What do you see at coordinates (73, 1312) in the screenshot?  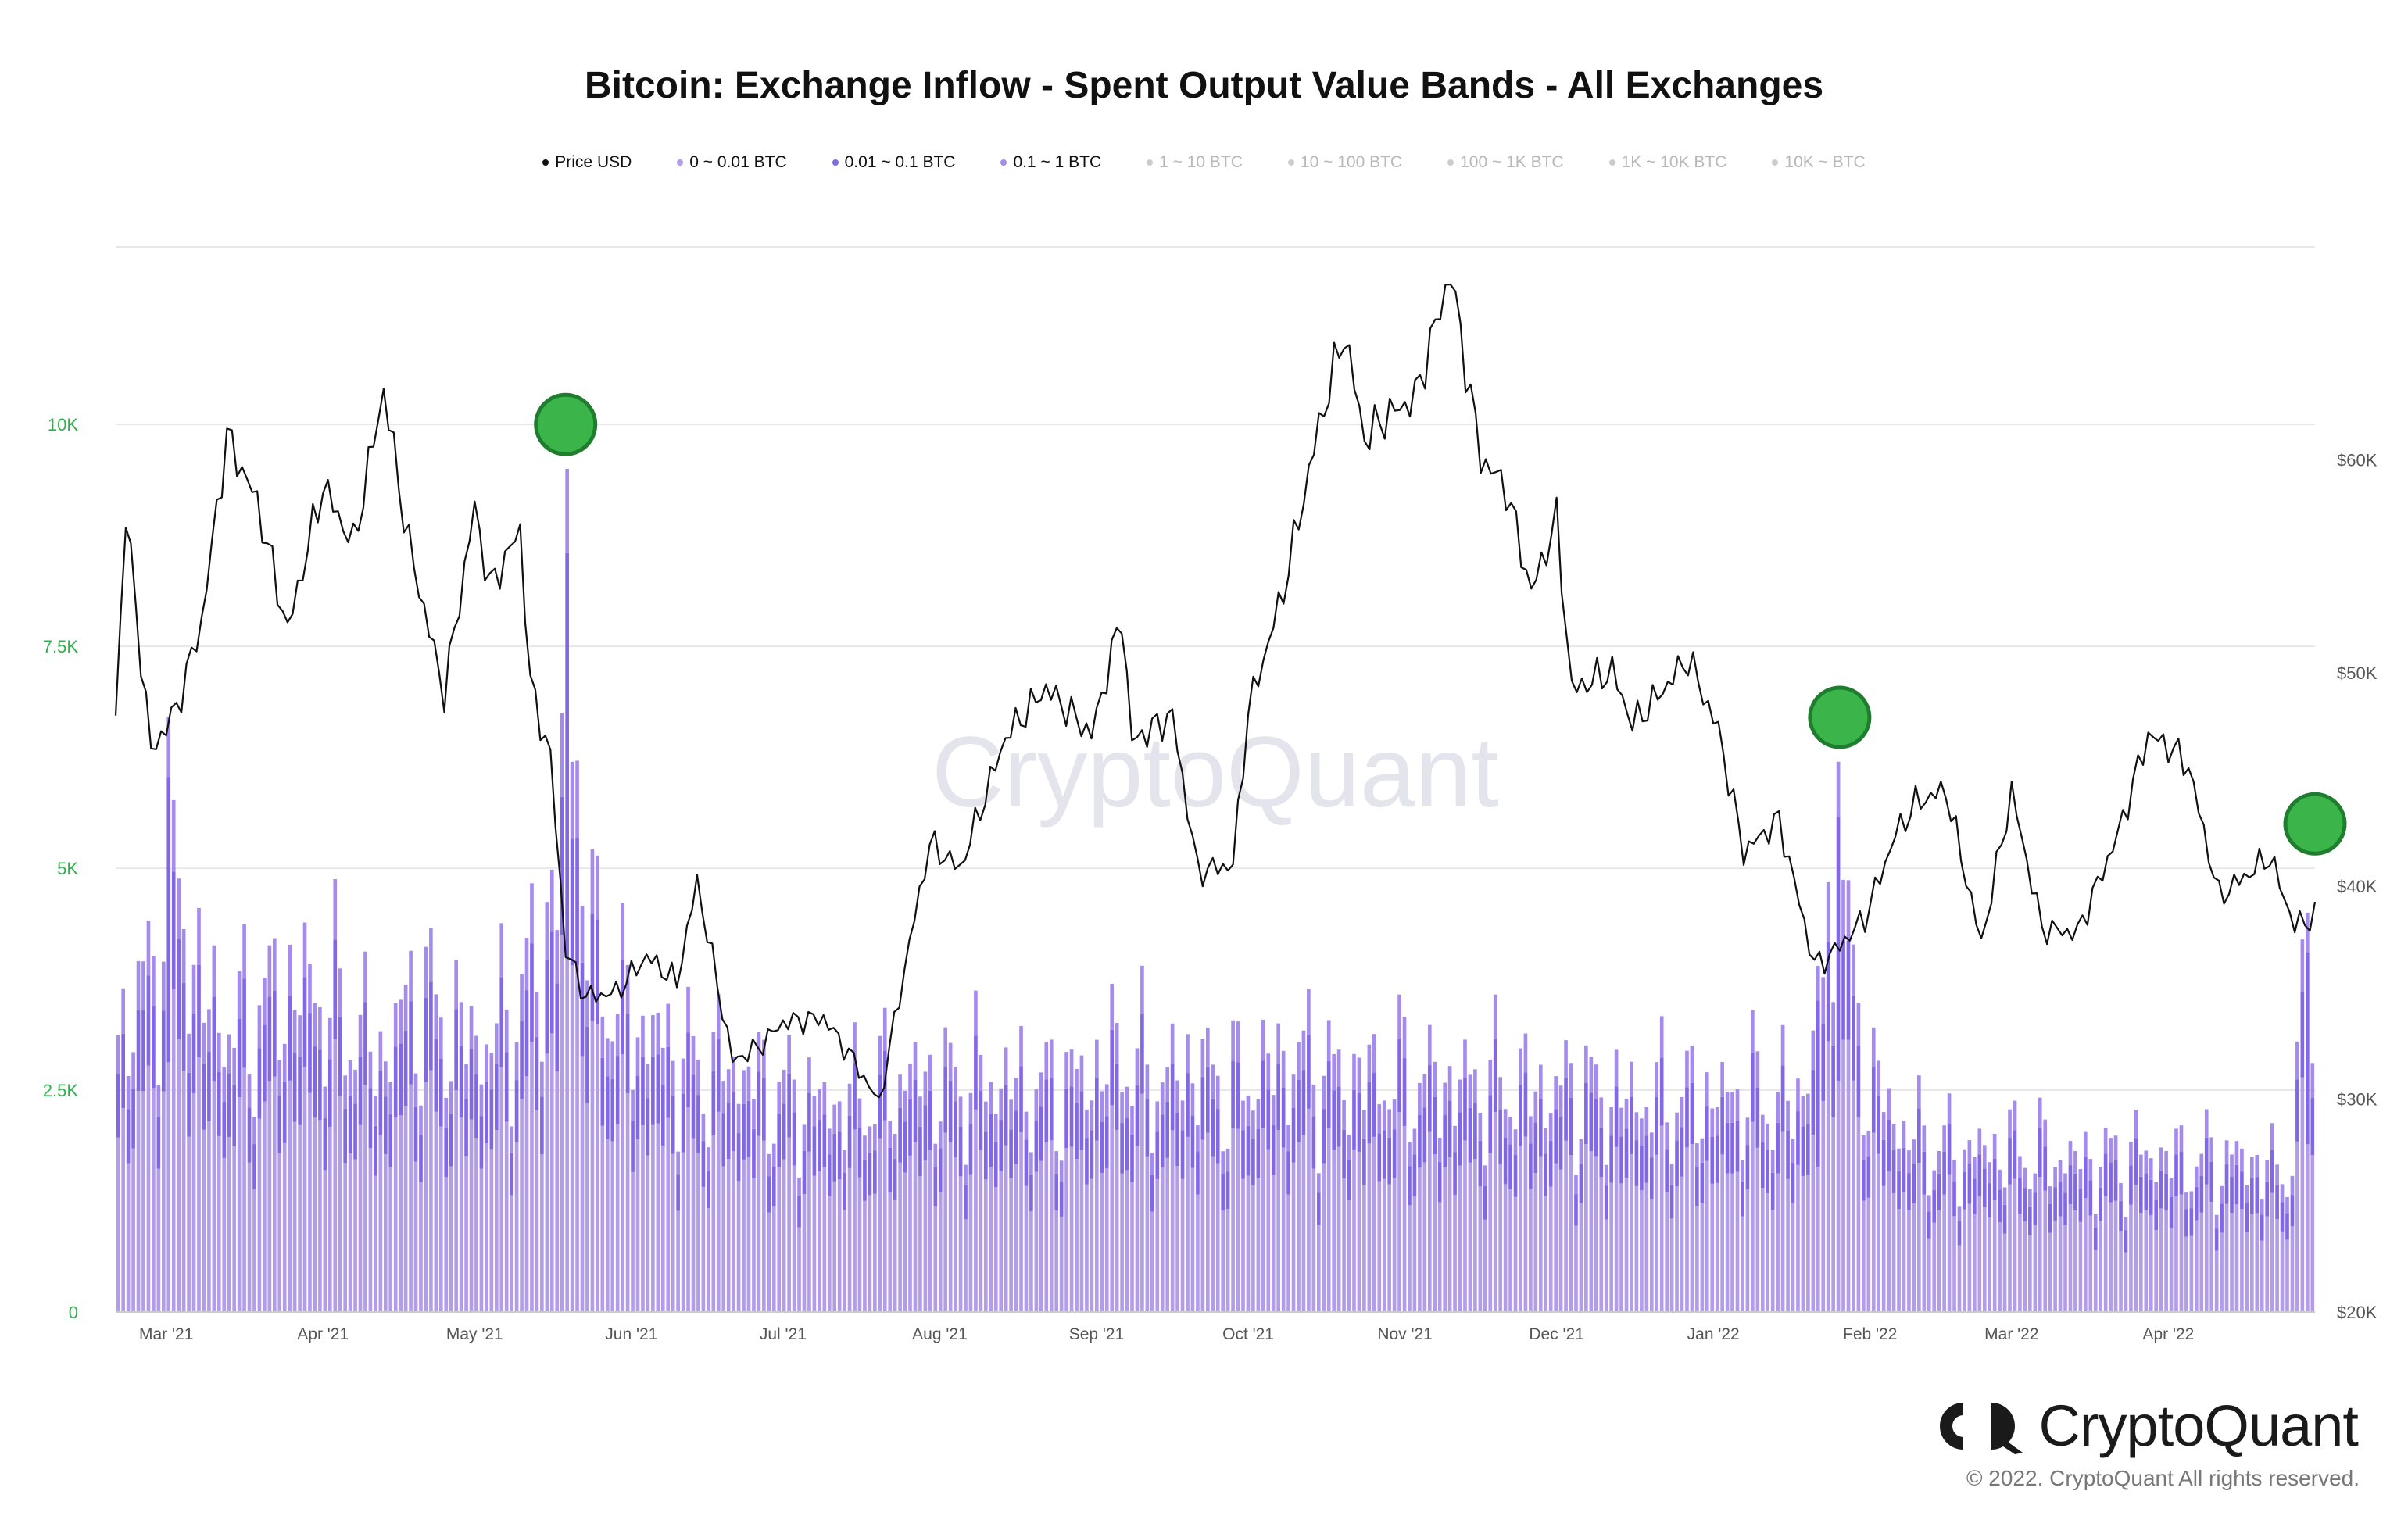 I see `y-left-tick-label: 0` at bounding box center [73, 1312].